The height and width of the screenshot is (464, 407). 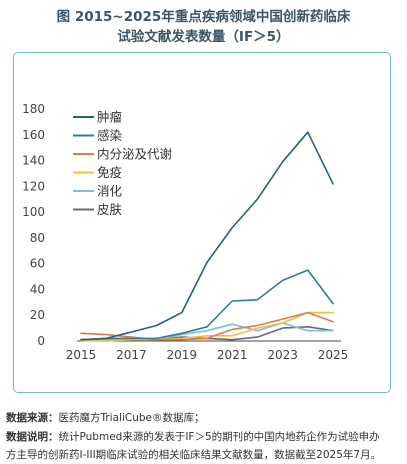 What do you see at coordinates (333, 355) in the screenshot?
I see `x-tick-label: 2025` at bounding box center [333, 355].